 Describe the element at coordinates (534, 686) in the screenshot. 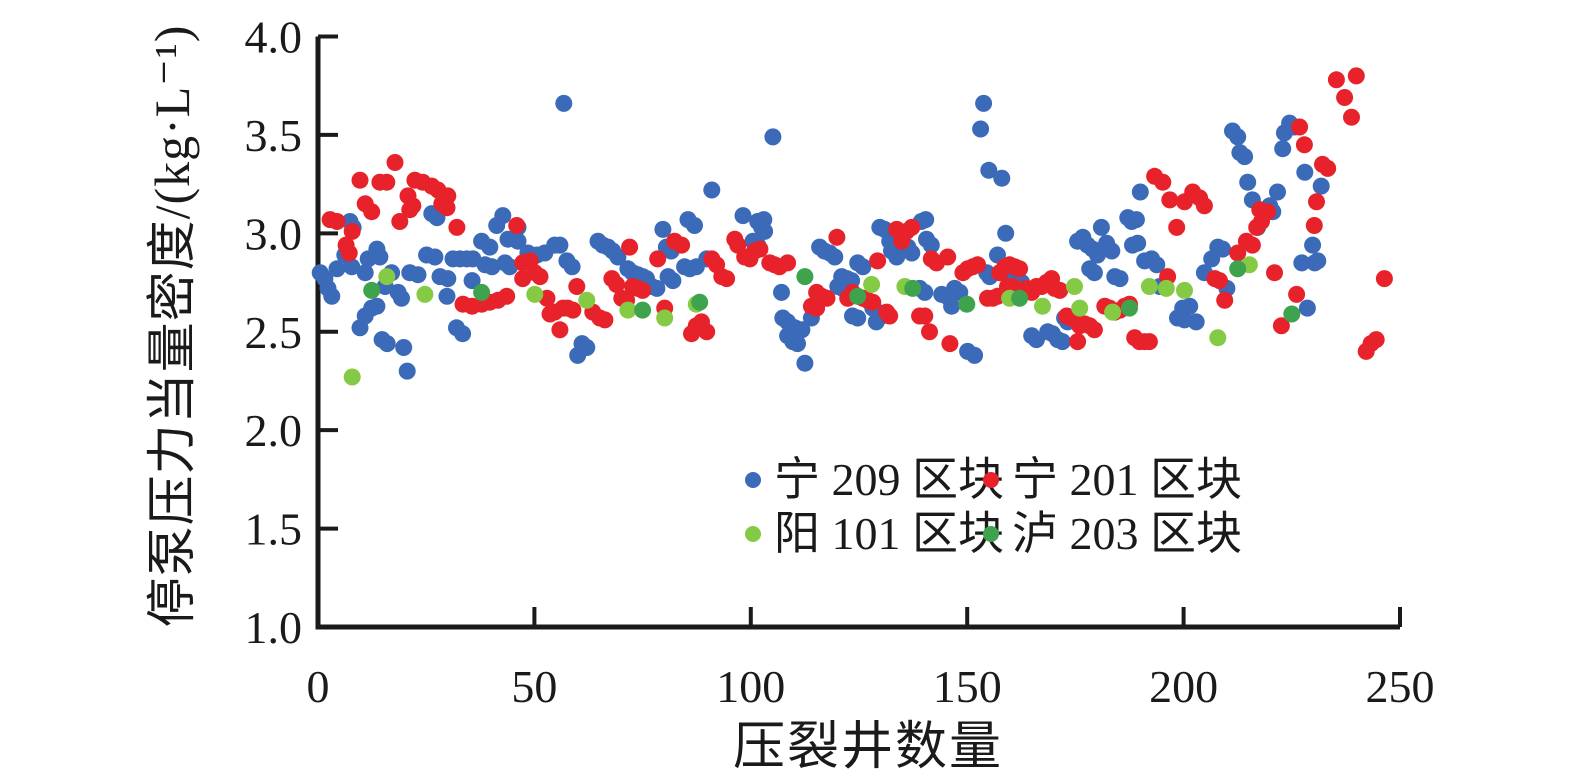

I see `x-tick-label: 50` at that location.